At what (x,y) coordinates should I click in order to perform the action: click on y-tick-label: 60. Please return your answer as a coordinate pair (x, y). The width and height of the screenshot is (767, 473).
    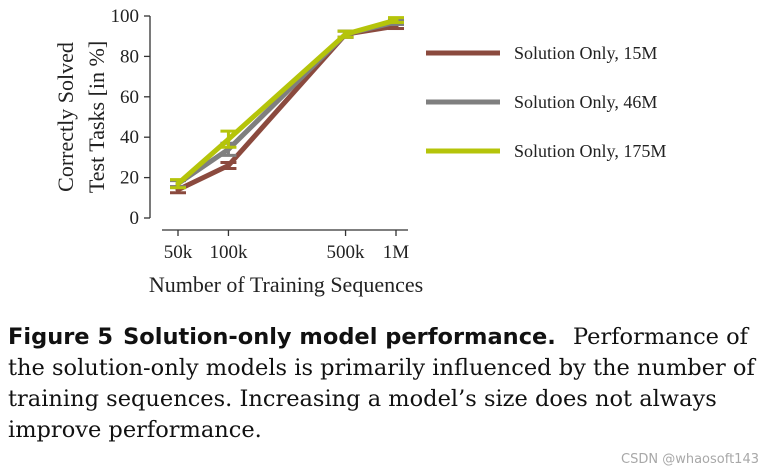
    Looking at the image, I should click on (129, 97).